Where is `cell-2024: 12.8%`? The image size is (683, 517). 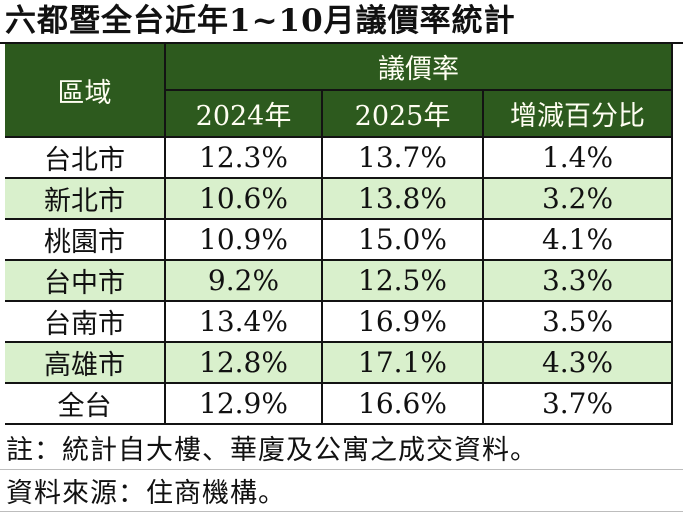 cell-2024: 12.8% is located at coordinates (243, 362).